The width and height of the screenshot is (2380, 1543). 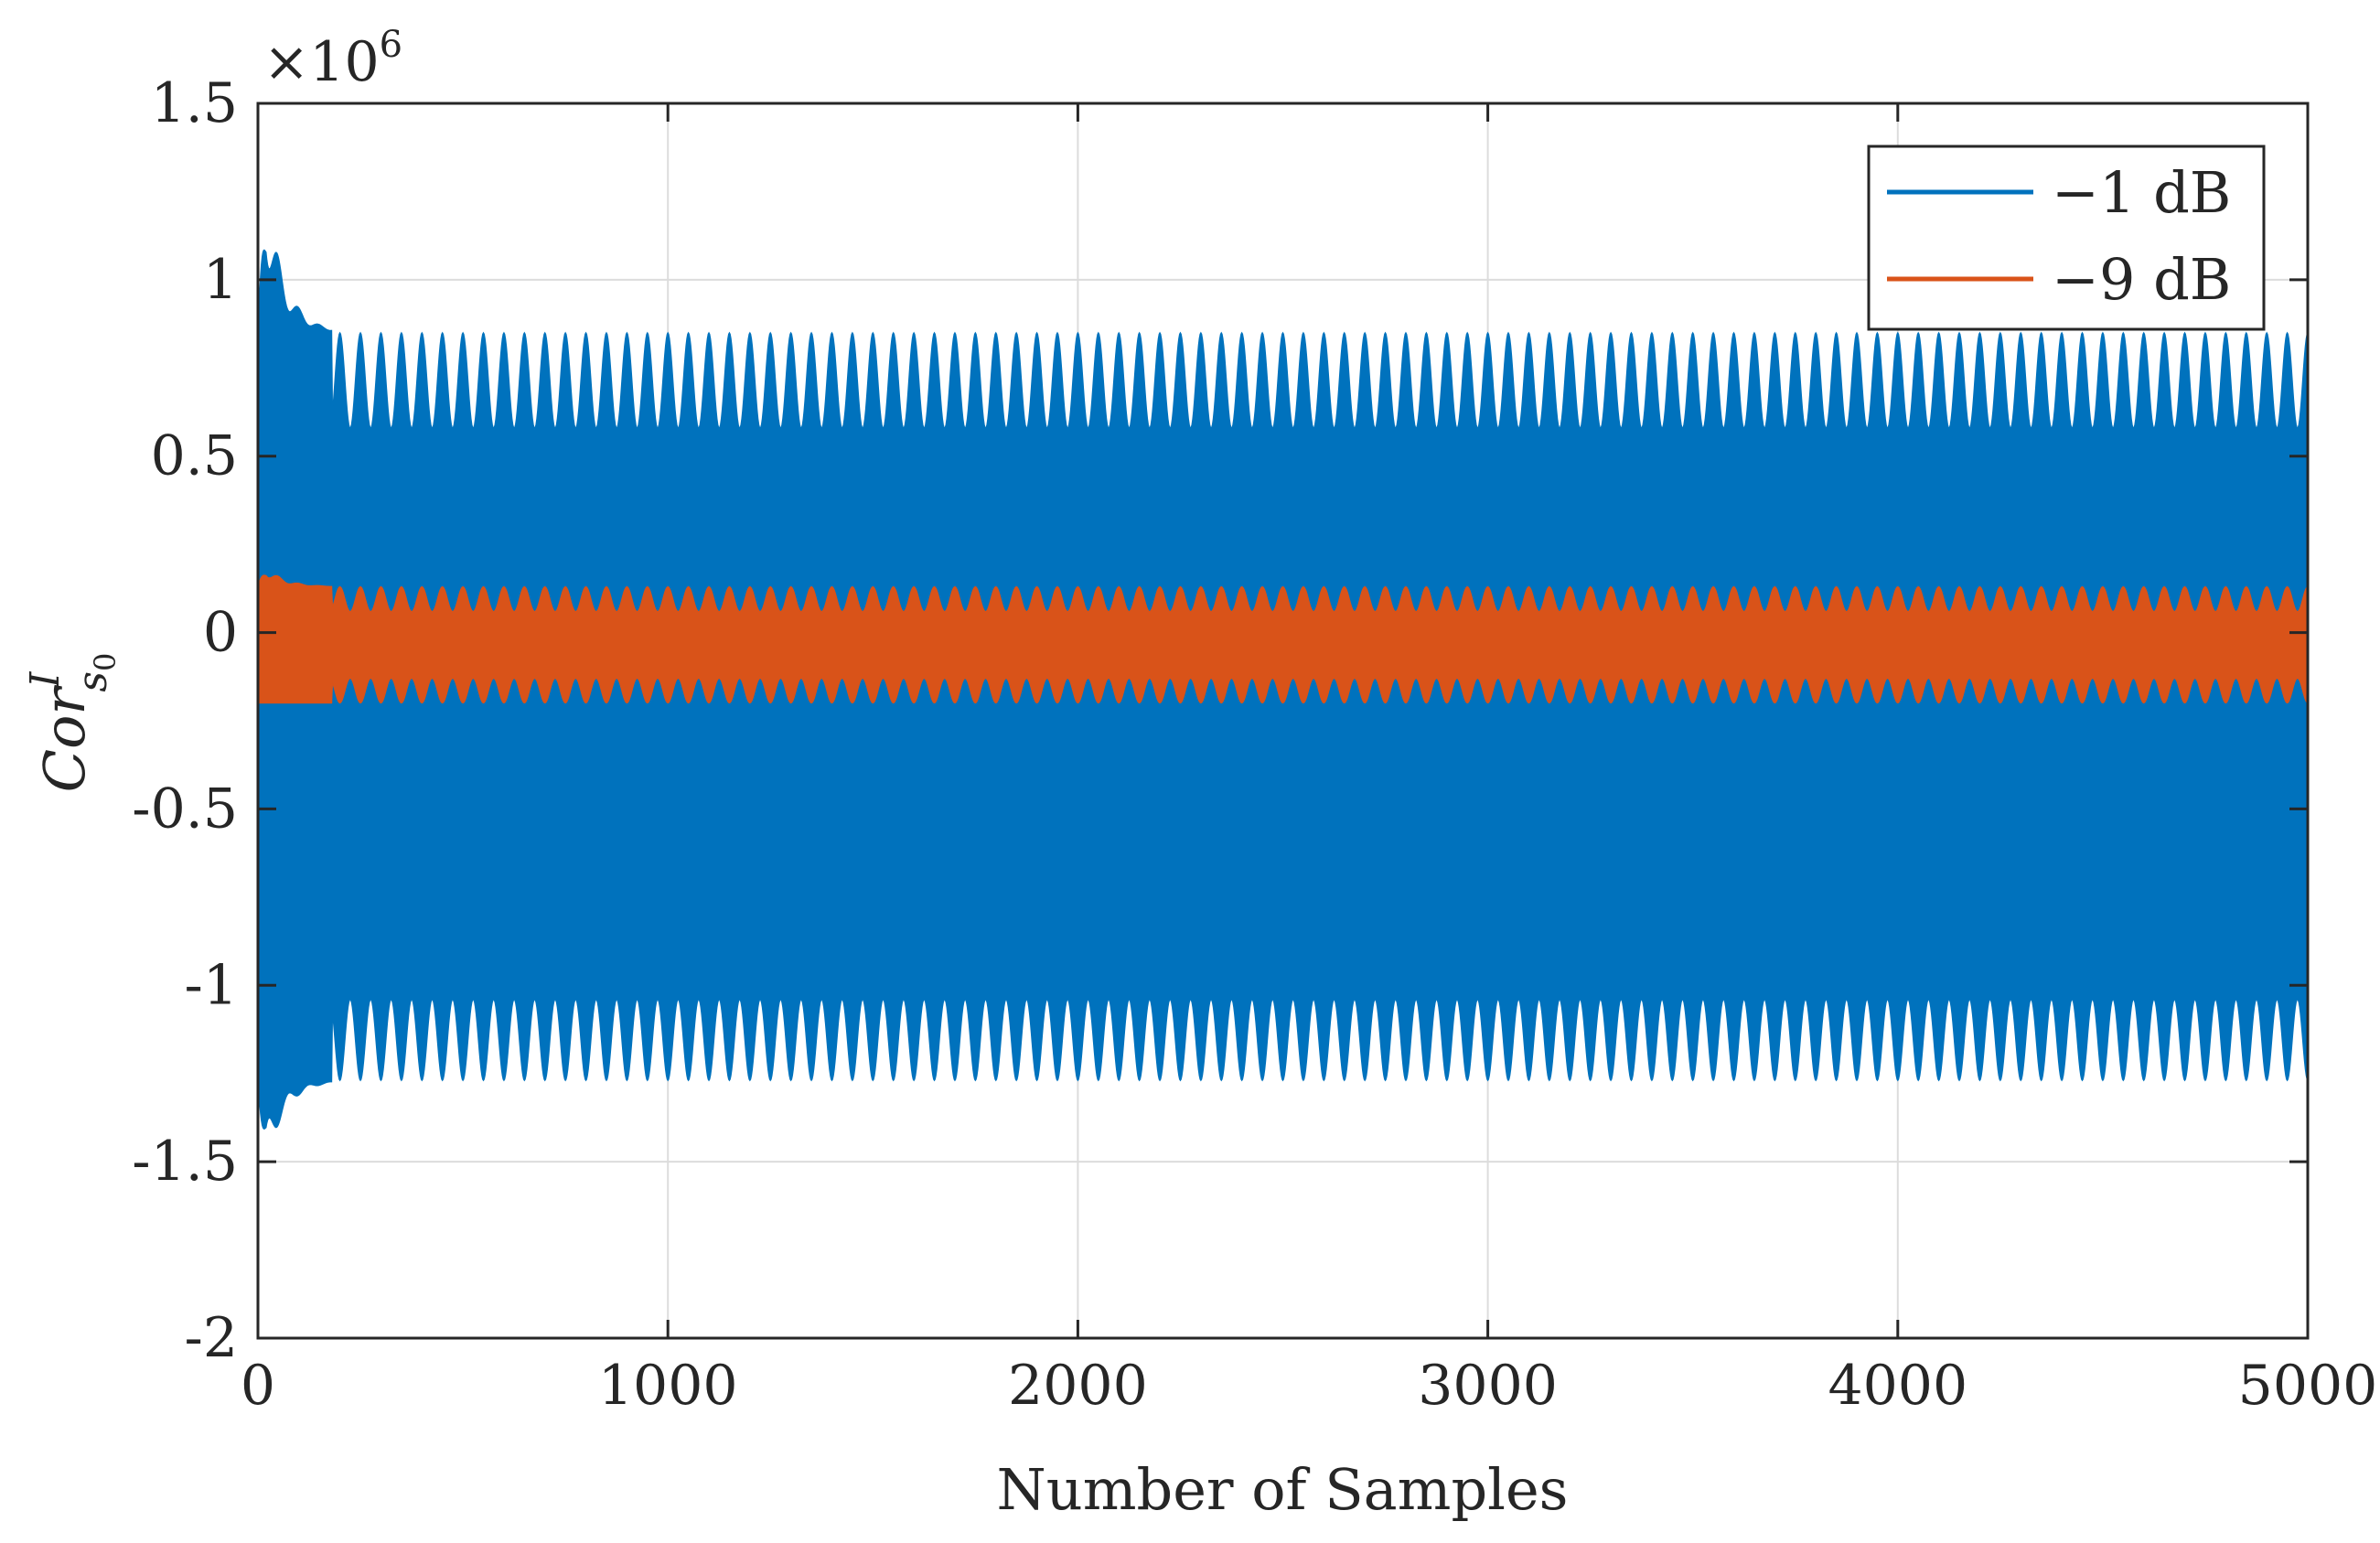 I want to click on y-tick-label: 1.5, so click(x=194, y=103).